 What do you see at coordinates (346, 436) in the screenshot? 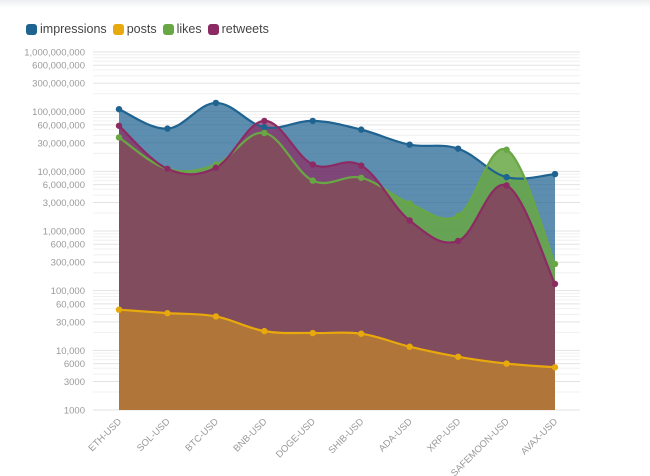
I see `x-tick-label: SHIB-USD` at bounding box center [346, 436].